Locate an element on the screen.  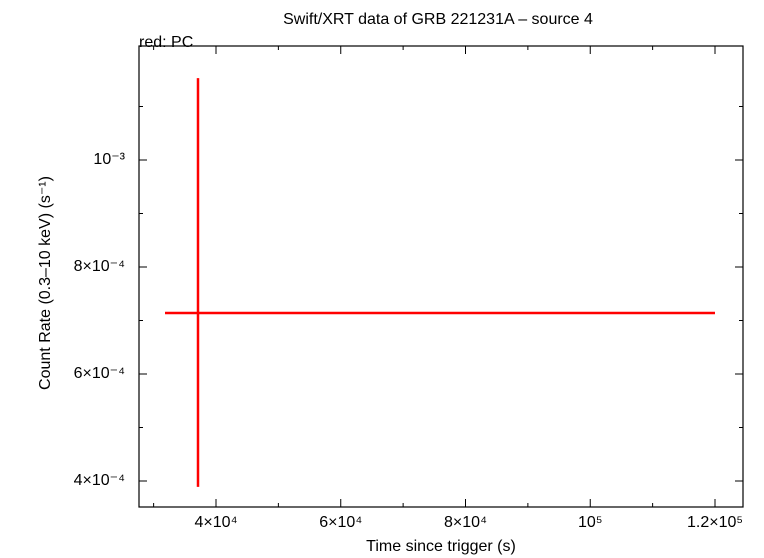
y-tick-label: 4×10⁻⁴ is located at coordinates (99, 480).